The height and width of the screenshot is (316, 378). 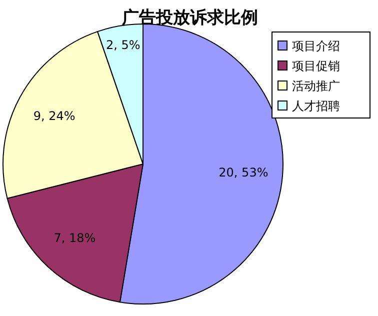 I want to click on data-label: 9, 24%, so click(x=54, y=116).